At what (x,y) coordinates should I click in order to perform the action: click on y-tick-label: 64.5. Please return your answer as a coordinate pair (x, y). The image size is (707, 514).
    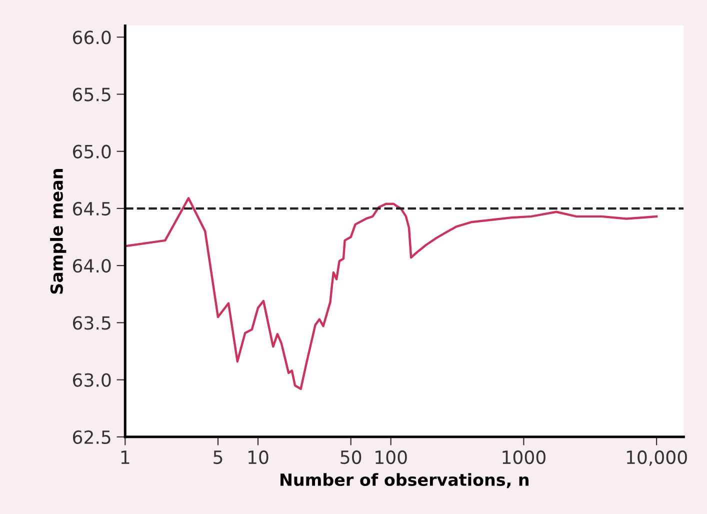
    Looking at the image, I should click on (91, 209).